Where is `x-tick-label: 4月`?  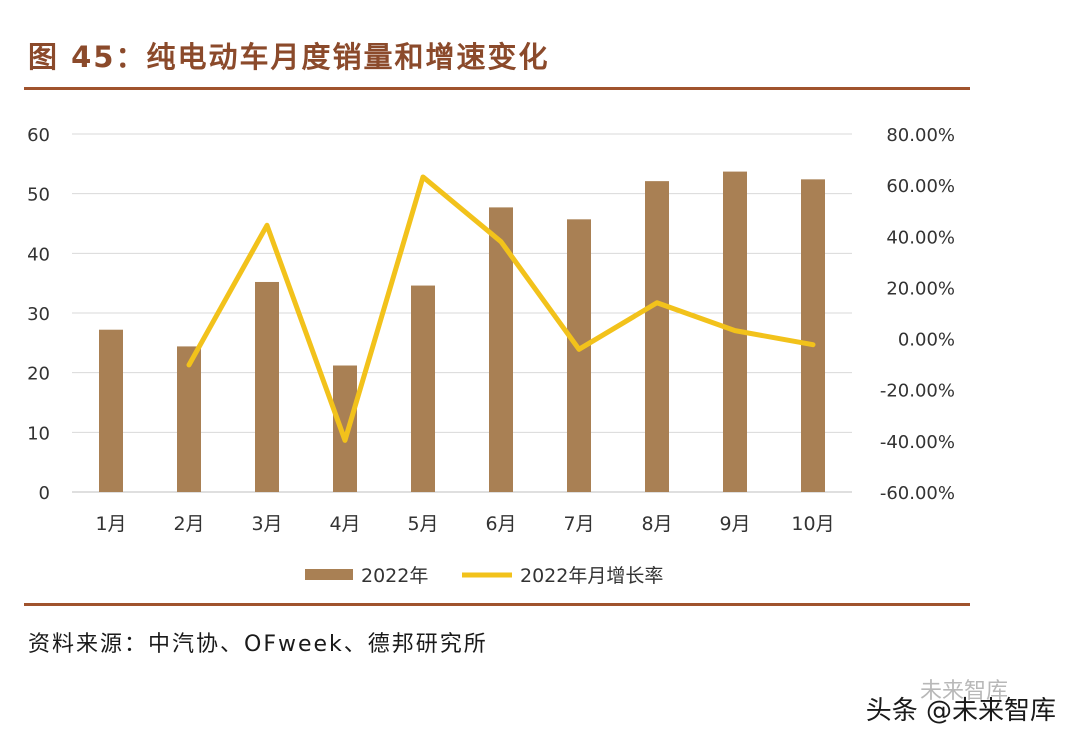 x-tick-label: 4月 is located at coordinates (344, 524).